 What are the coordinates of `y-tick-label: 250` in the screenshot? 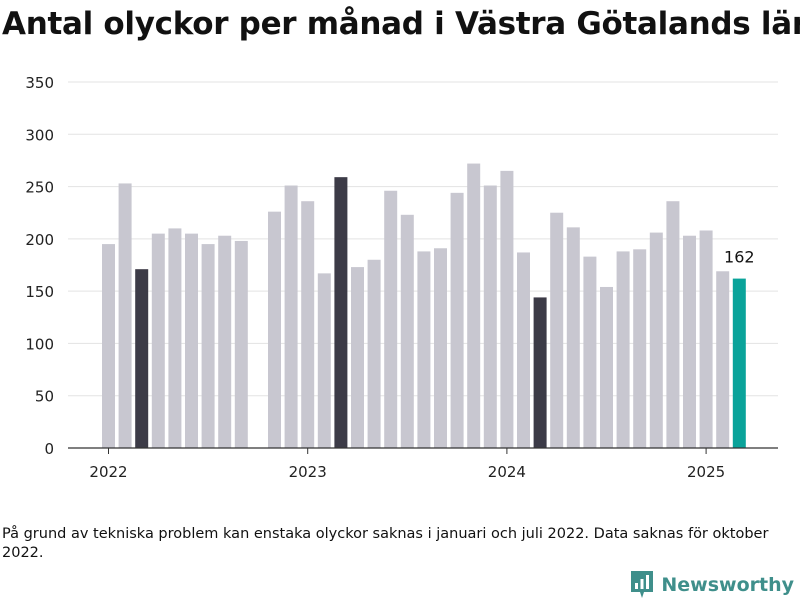 It's located at (39, 188).